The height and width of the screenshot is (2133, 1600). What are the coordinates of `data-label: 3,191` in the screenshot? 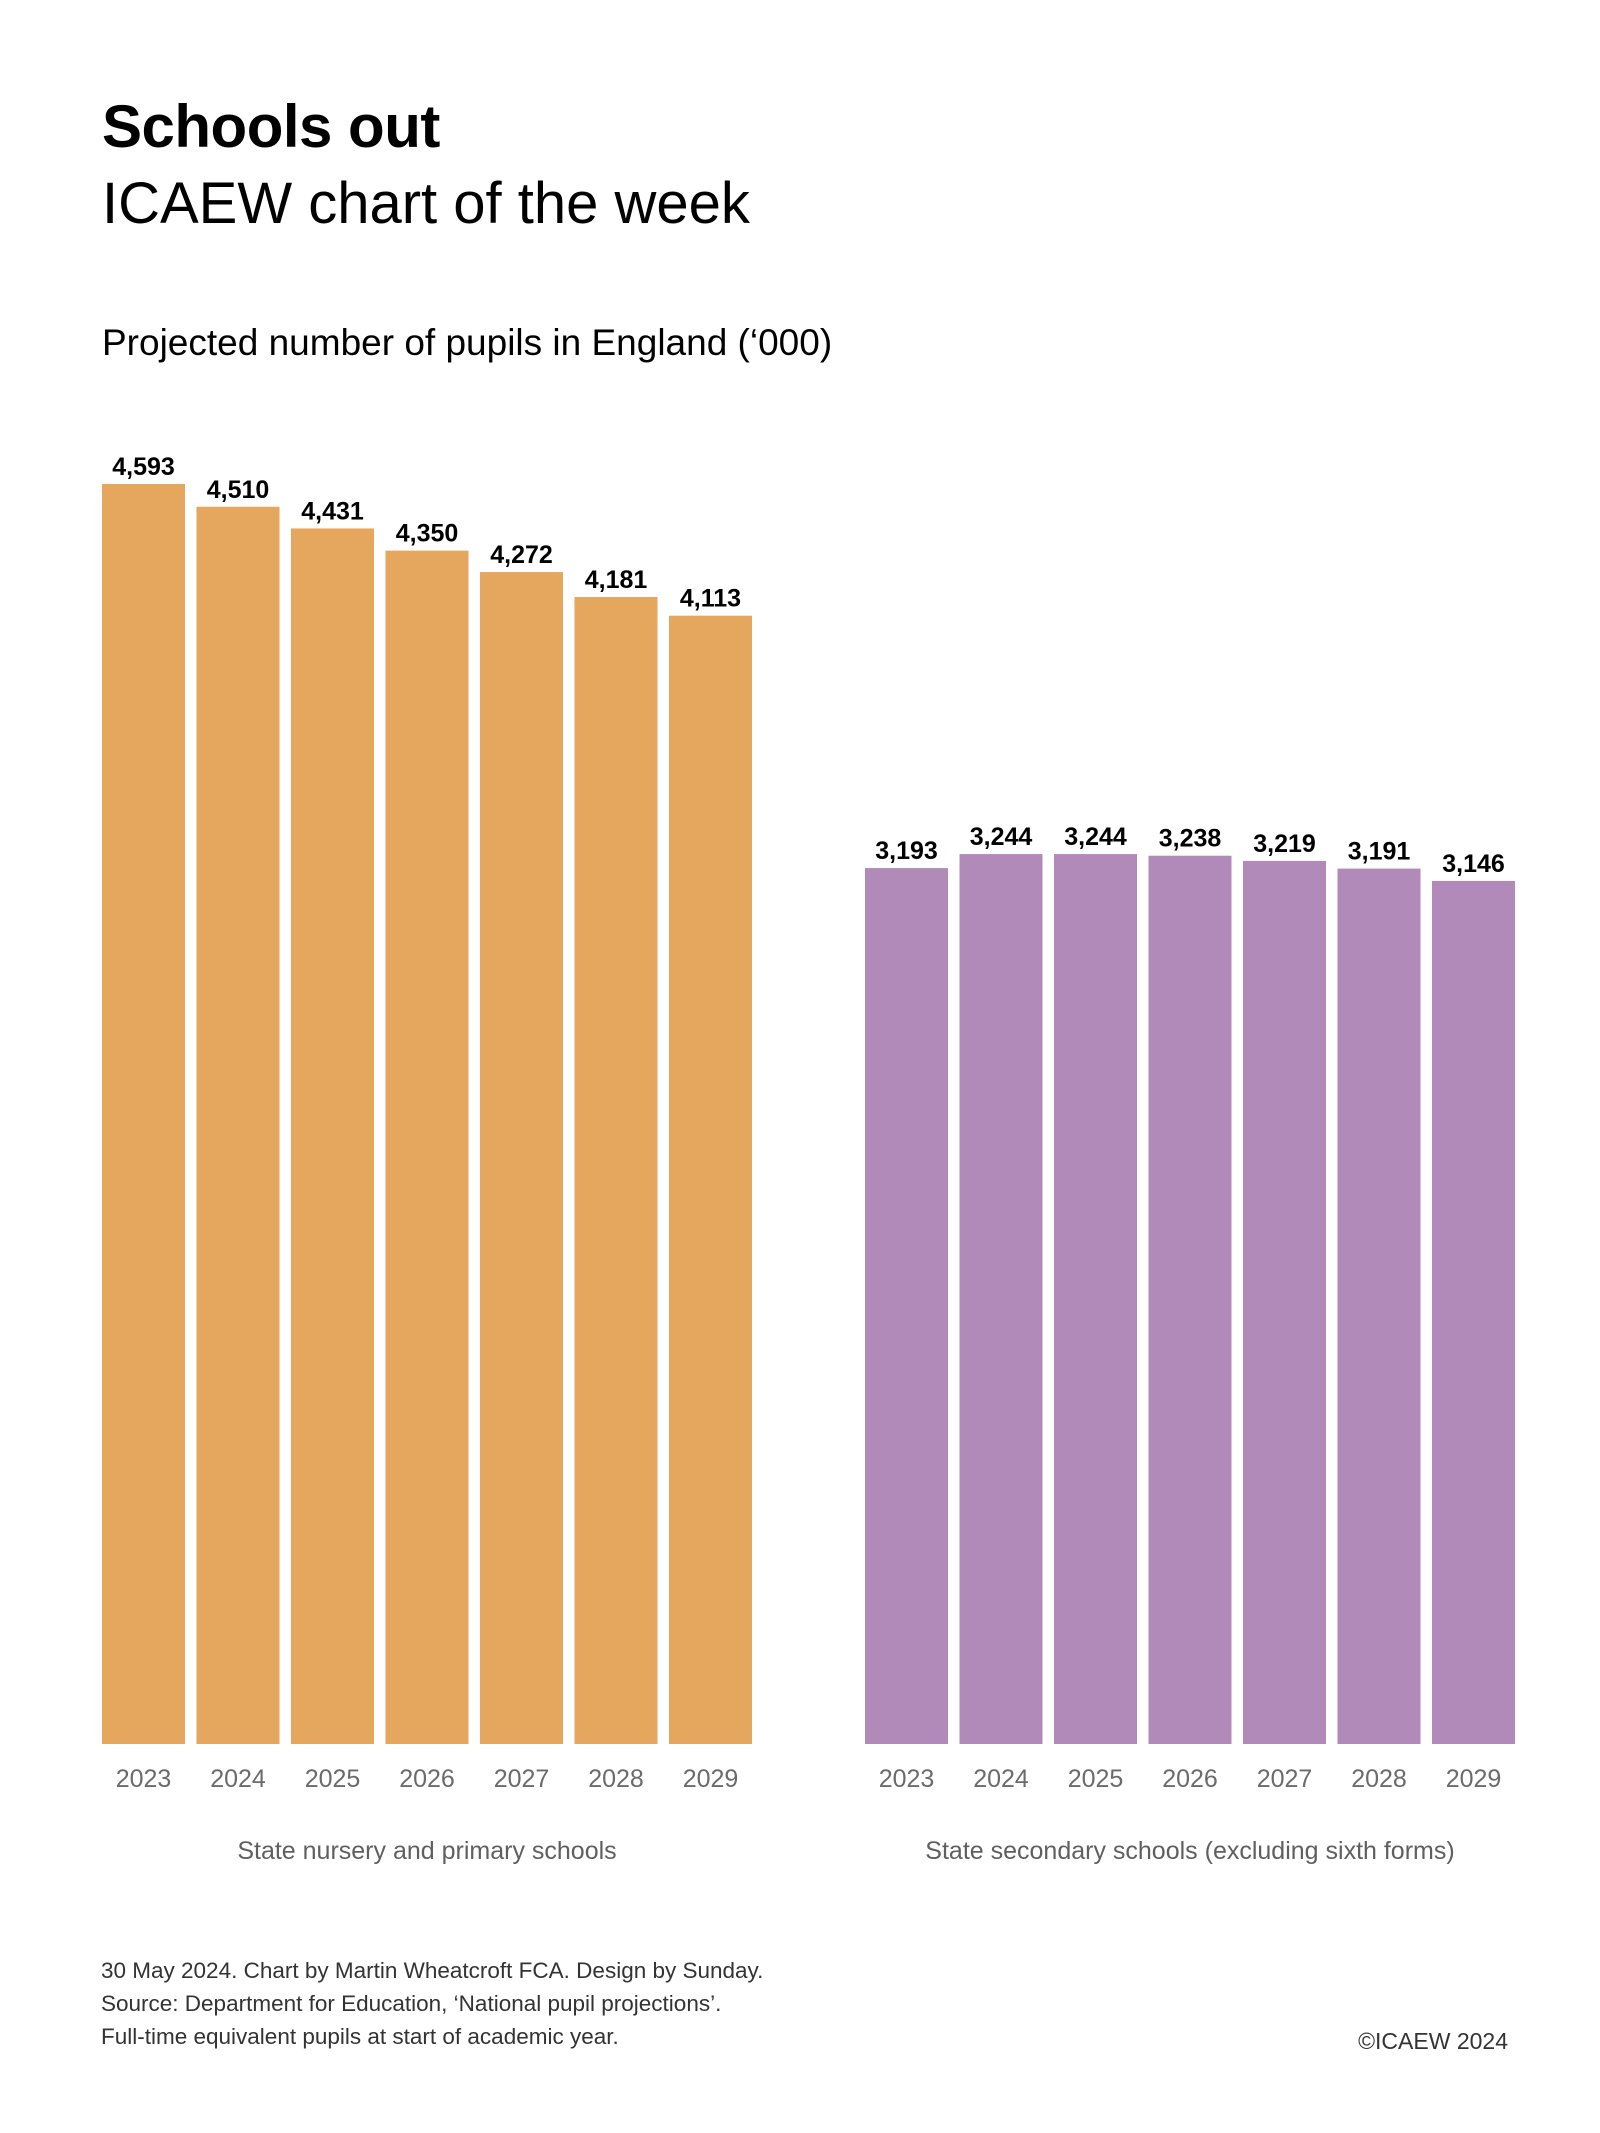 It's located at (1379, 852).